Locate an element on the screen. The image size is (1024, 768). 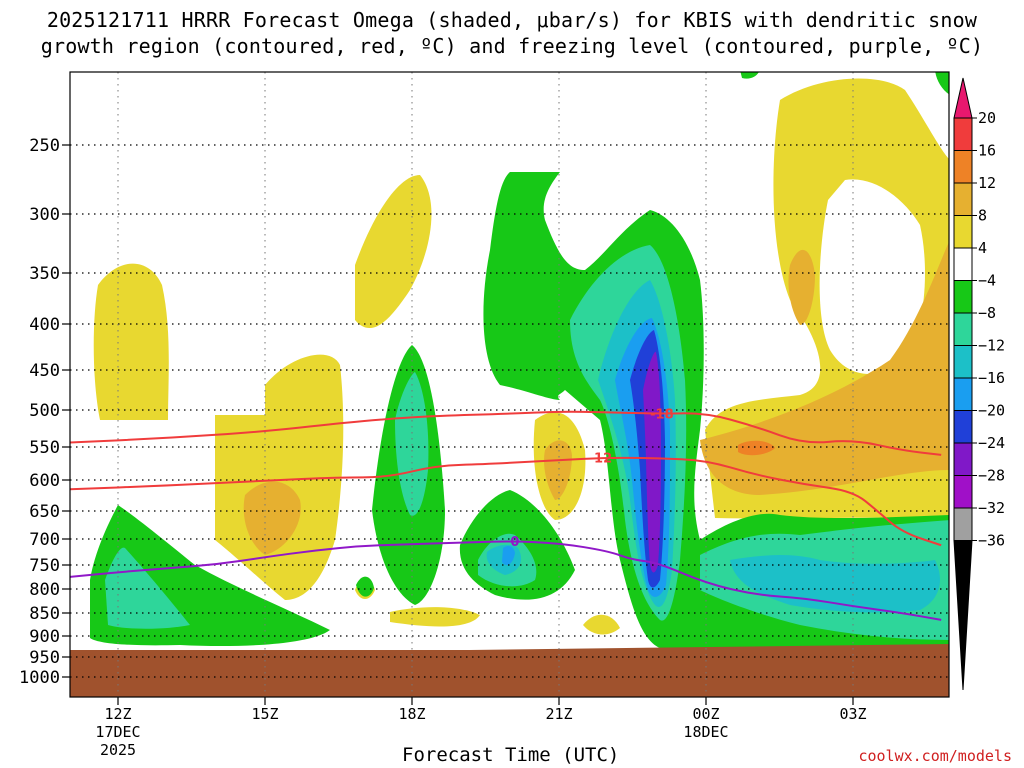
source-credit: coolwx.com/models is located at coordinates (935, 756).